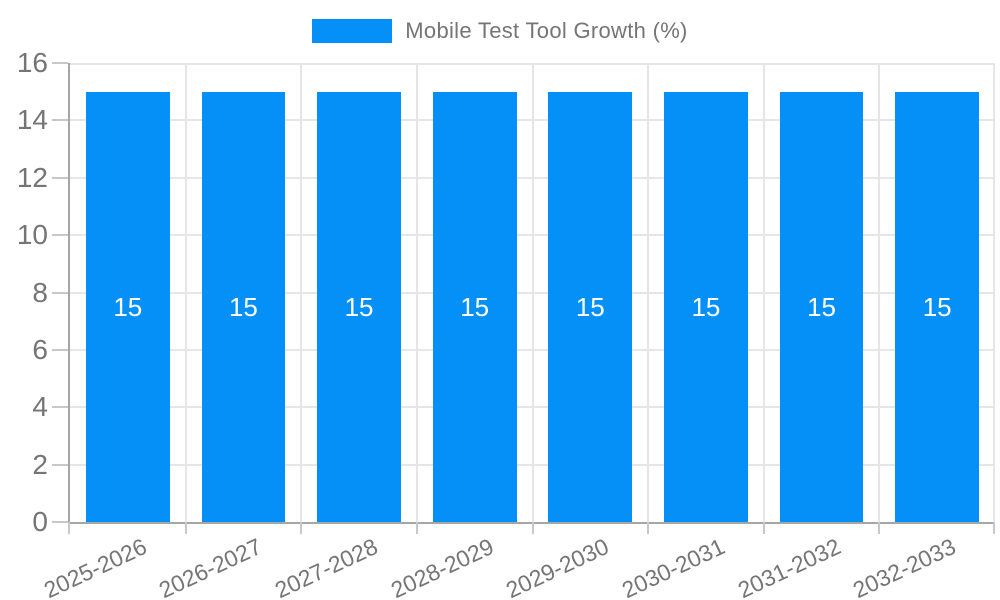 This screenshot has height=600, width=1000. What do you see at coordinates (673, 566) in the screenshot?
I see `x-axis-label: 2030-2031` at bounding box center [673, 566].